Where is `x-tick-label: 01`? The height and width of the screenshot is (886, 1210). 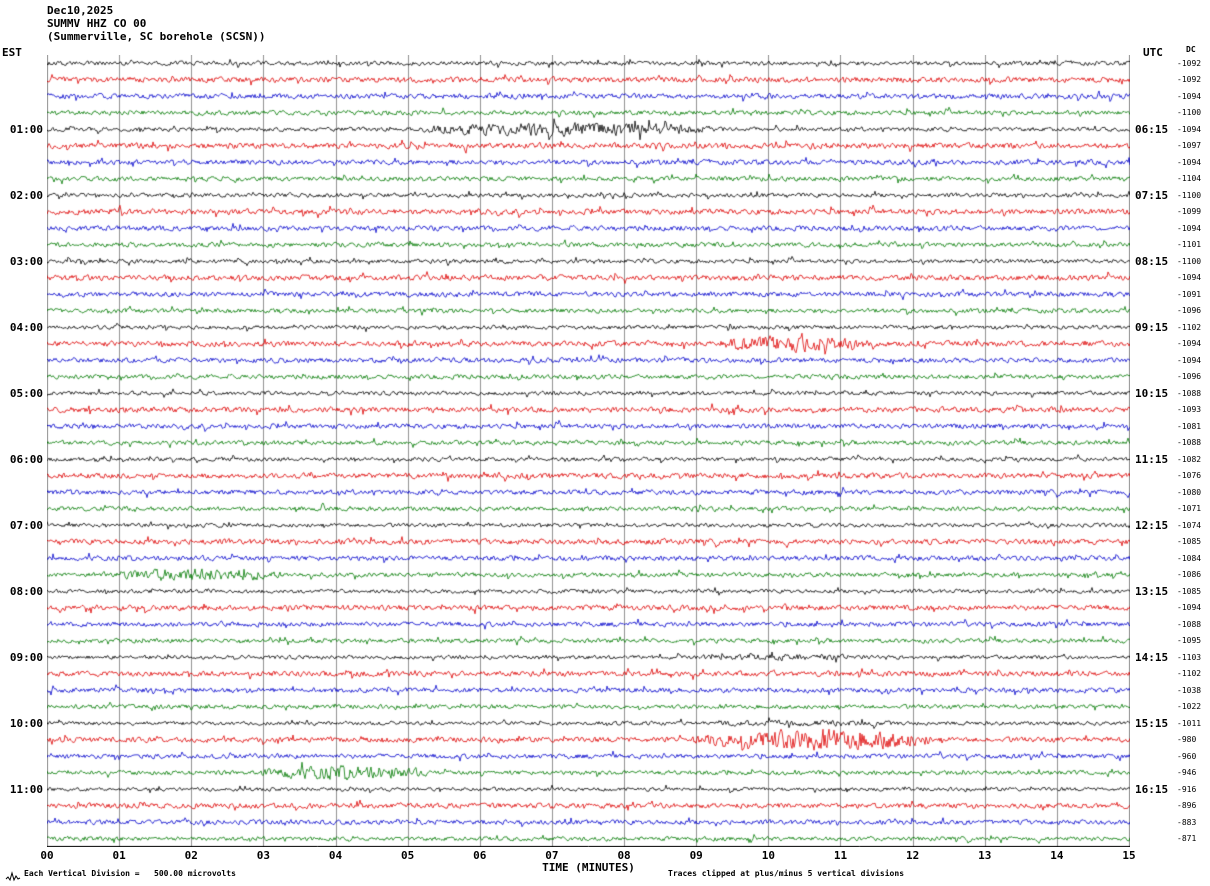
x-tick-label: 01 is located at coordinates (119, 855).